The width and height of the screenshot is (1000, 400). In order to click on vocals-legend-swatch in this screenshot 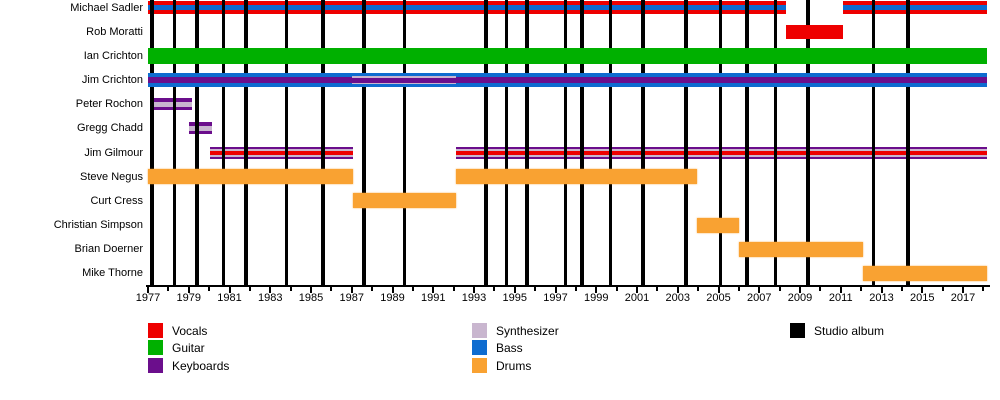, I will do `click(155, 330)`.